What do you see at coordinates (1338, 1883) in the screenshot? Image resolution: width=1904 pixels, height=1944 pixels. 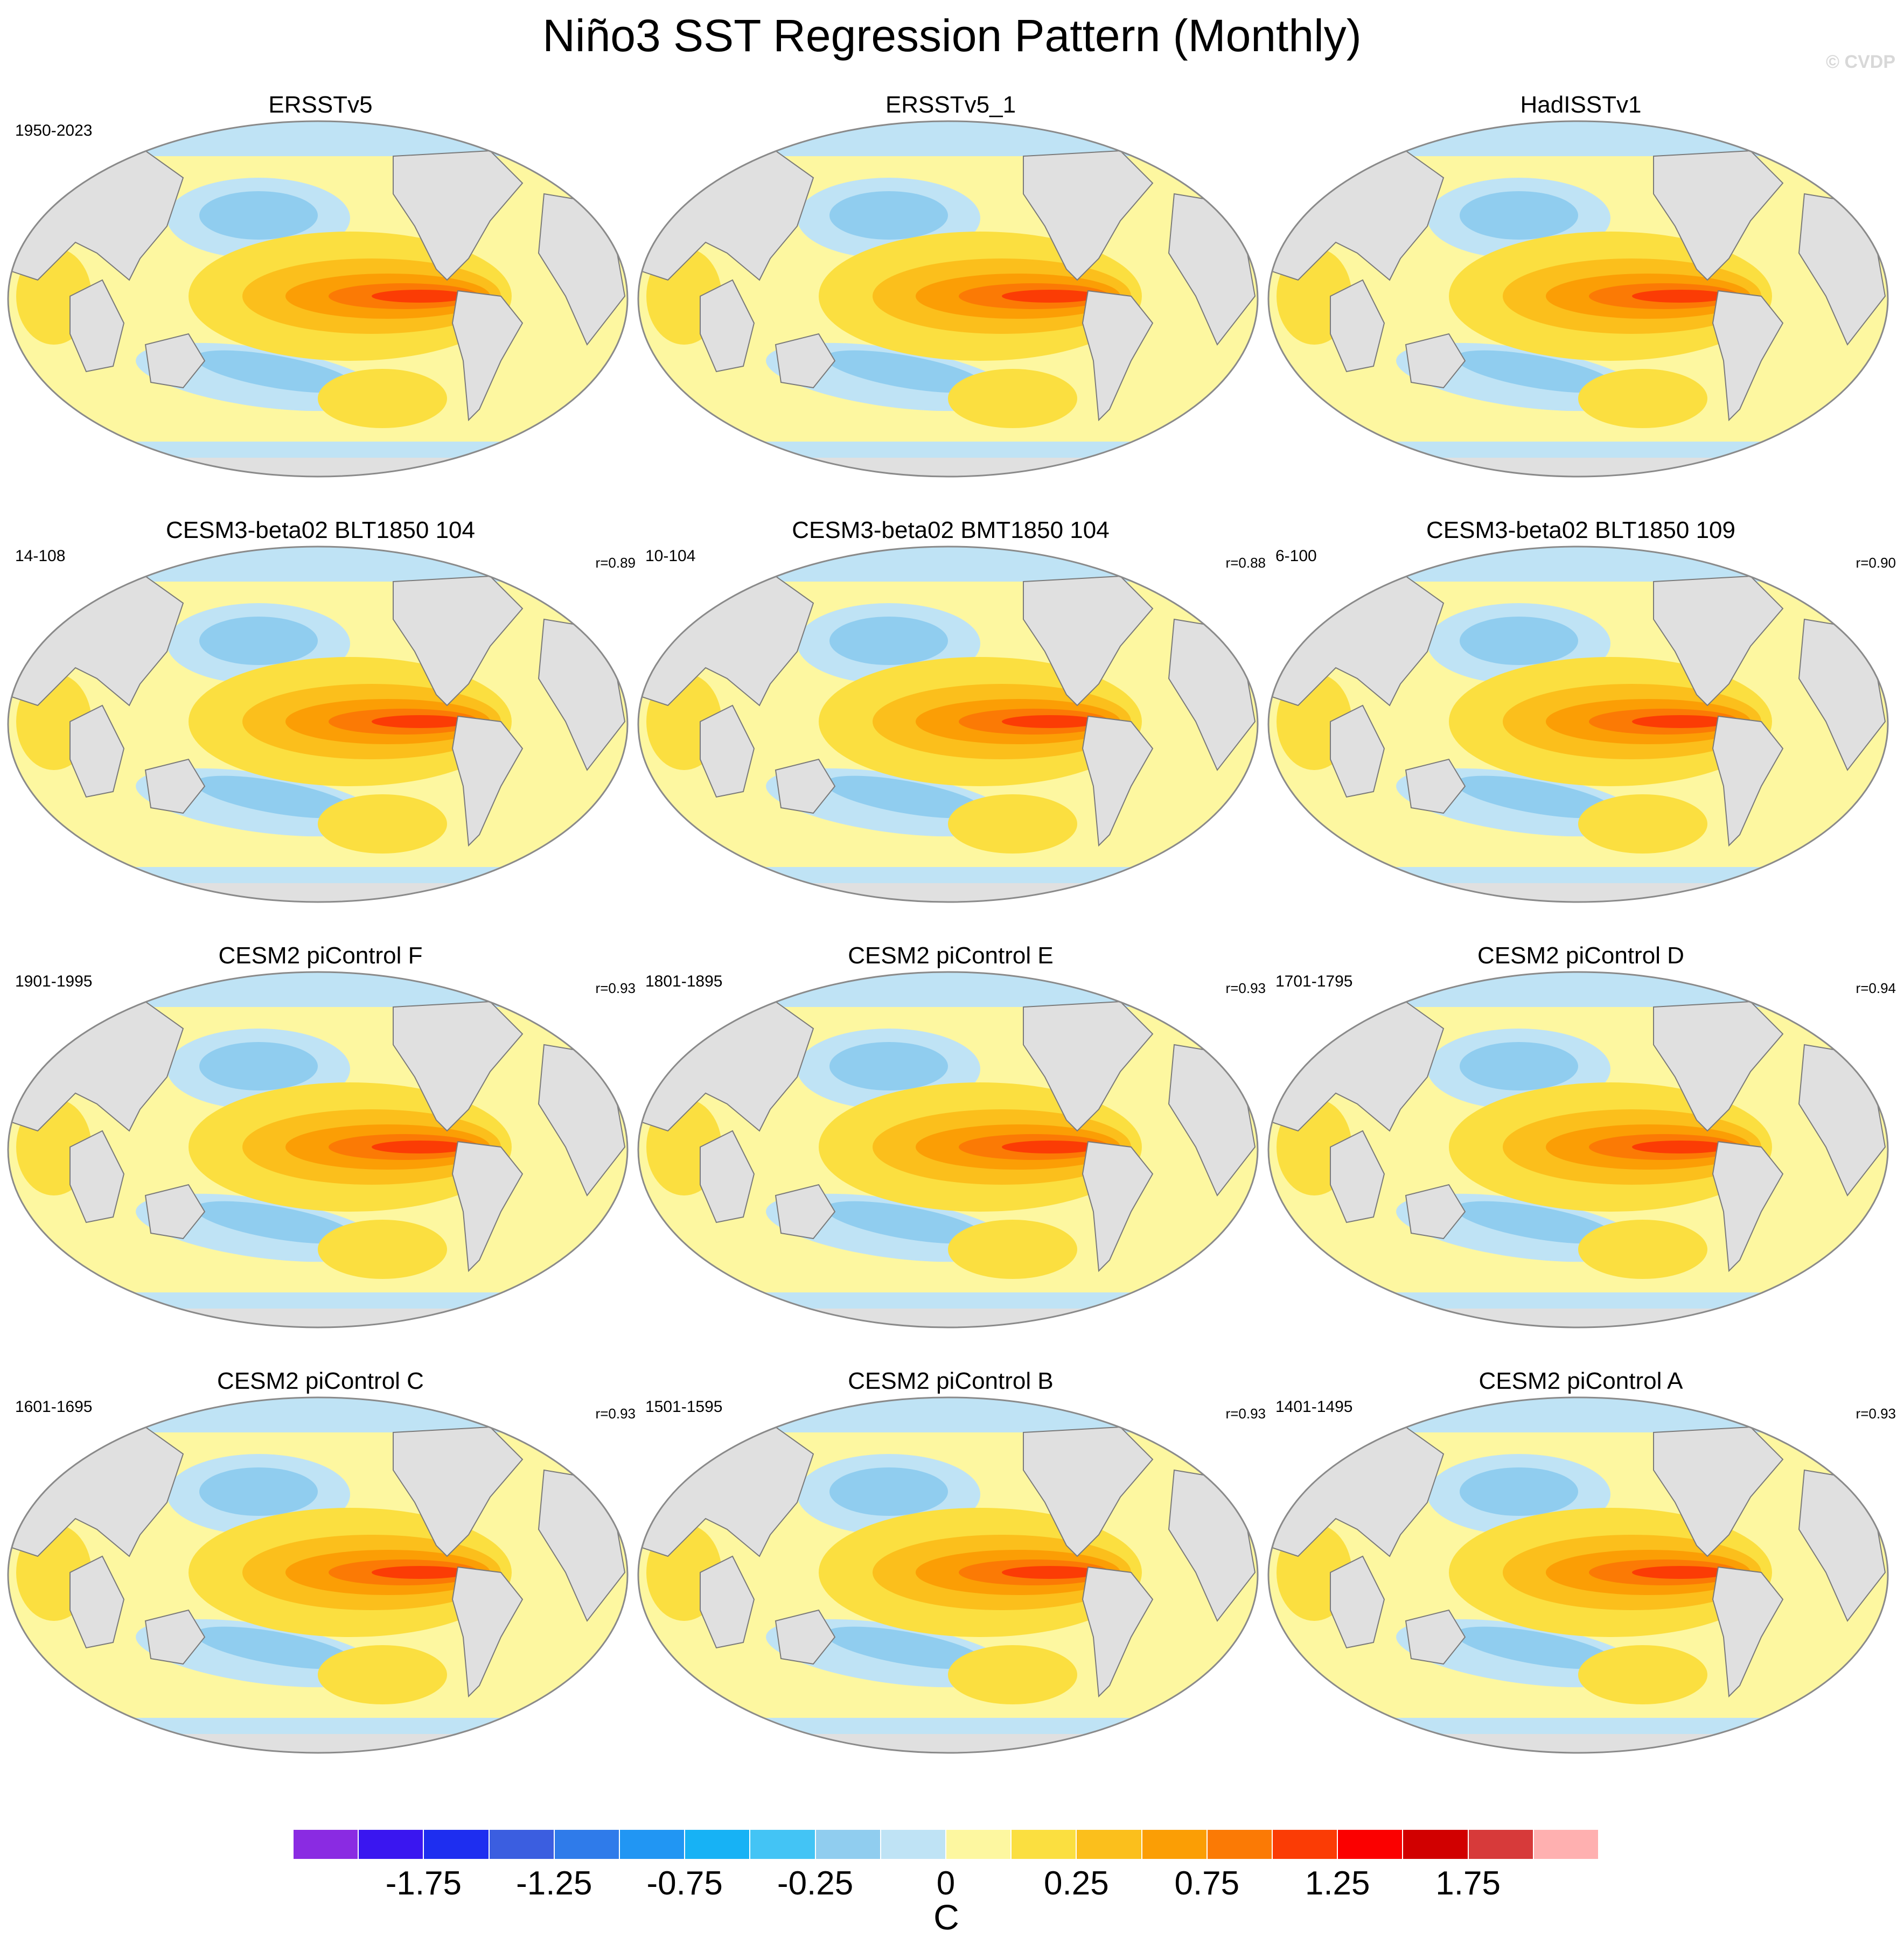 I see `colorbar-tick-label: 1.25` at bounding box center [1338, 1883].